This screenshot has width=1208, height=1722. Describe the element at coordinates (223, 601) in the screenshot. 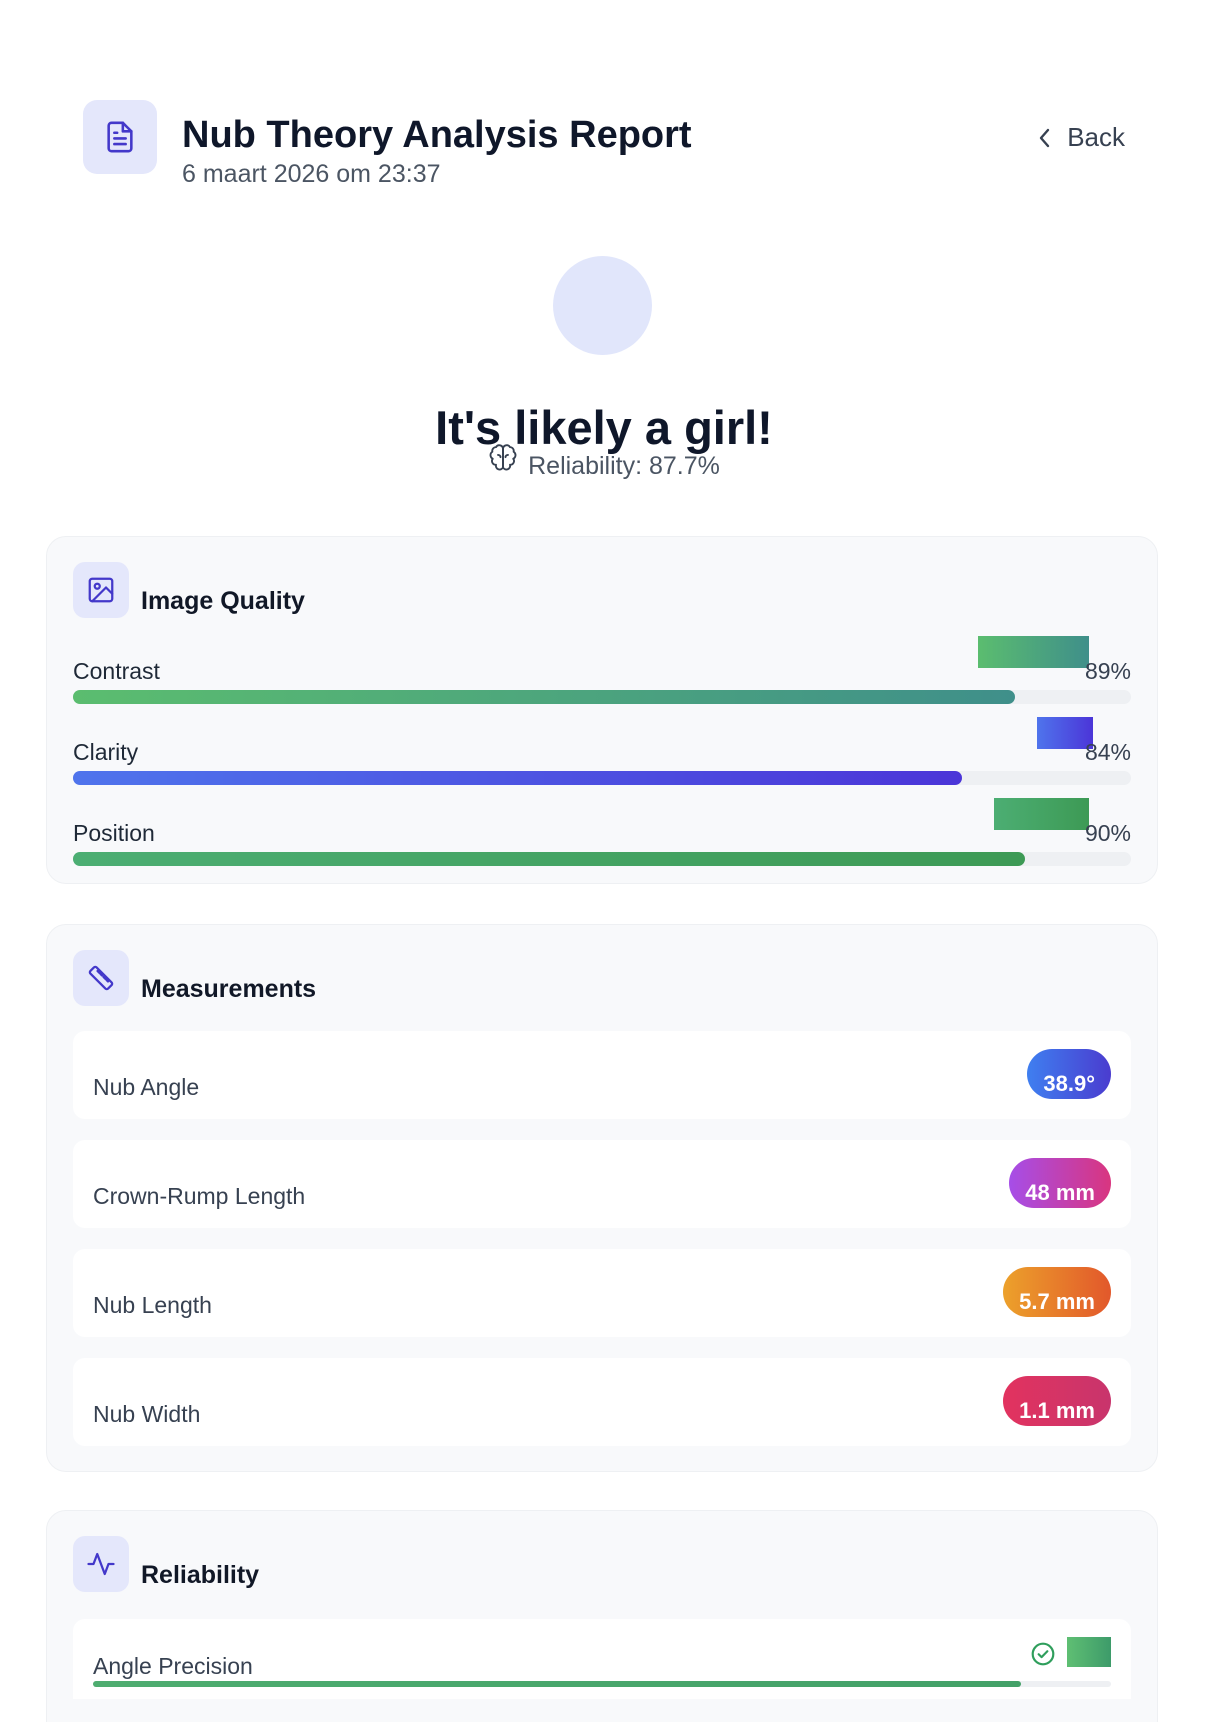

I see `image-quality-title: Image Quality` at that location.